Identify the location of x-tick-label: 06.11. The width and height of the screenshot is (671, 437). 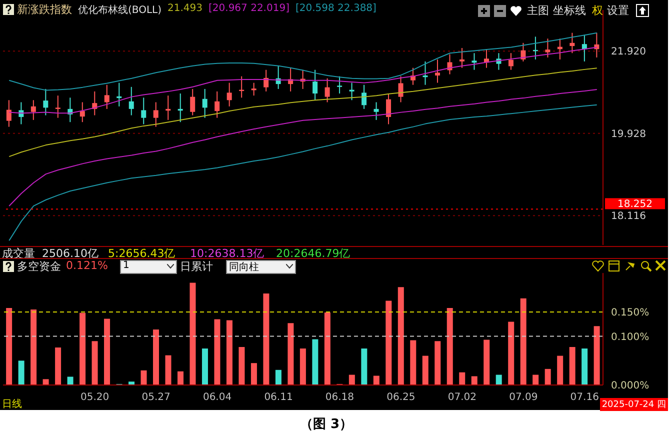
(278, 398).